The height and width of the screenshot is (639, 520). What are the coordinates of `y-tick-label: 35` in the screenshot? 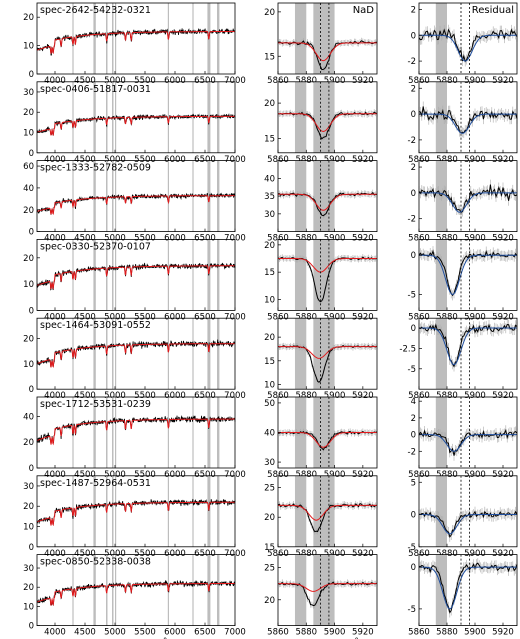 It's located at (269, 197).